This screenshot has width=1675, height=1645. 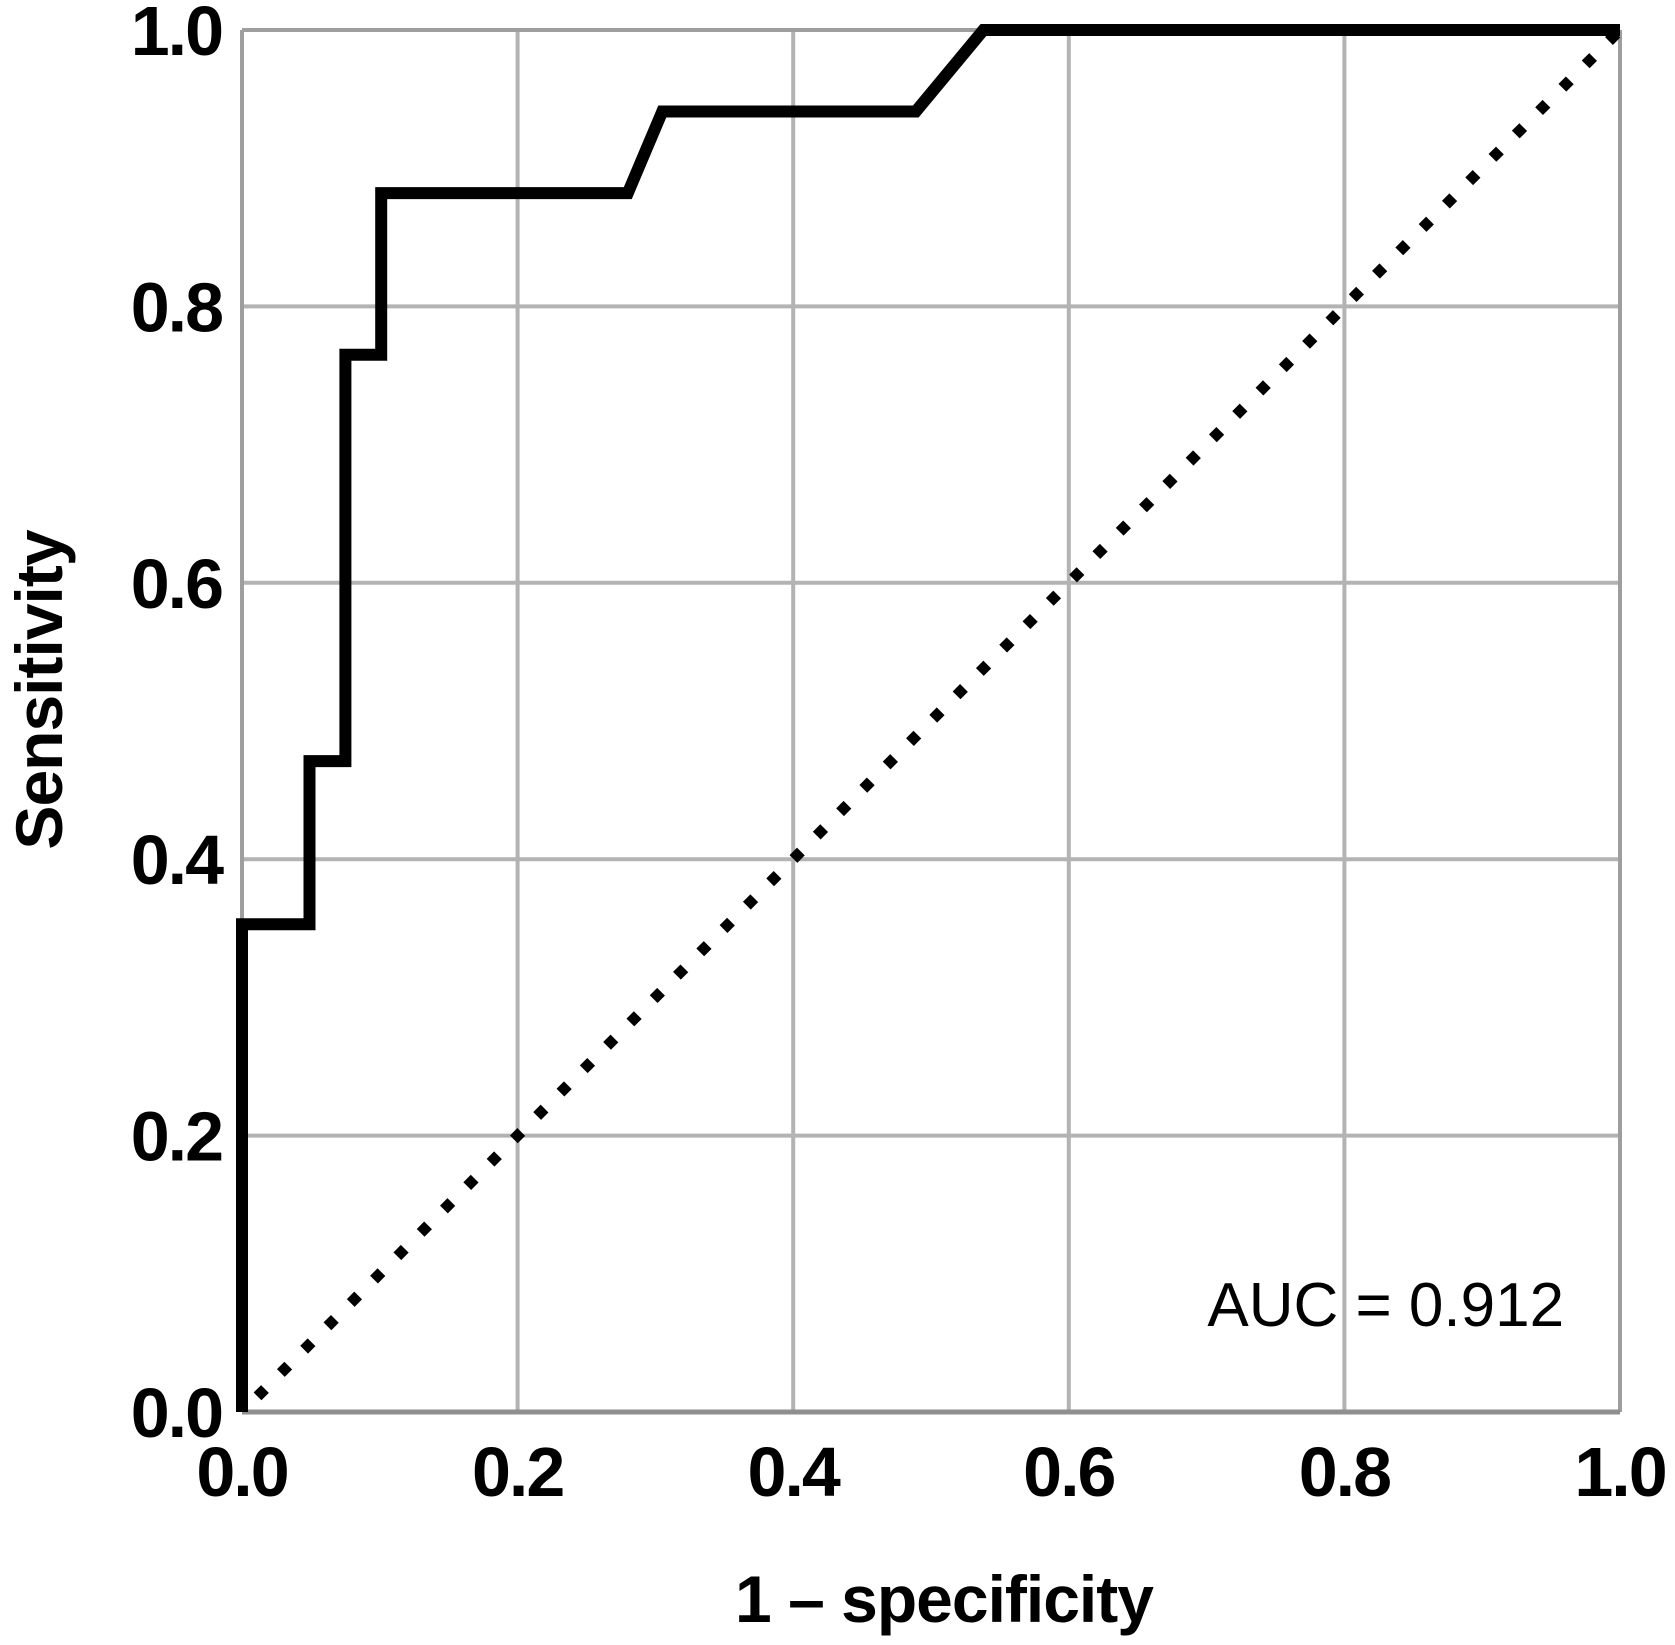 I want to click on x-tick-label: 0.6, so click(x=1068, y=1472).